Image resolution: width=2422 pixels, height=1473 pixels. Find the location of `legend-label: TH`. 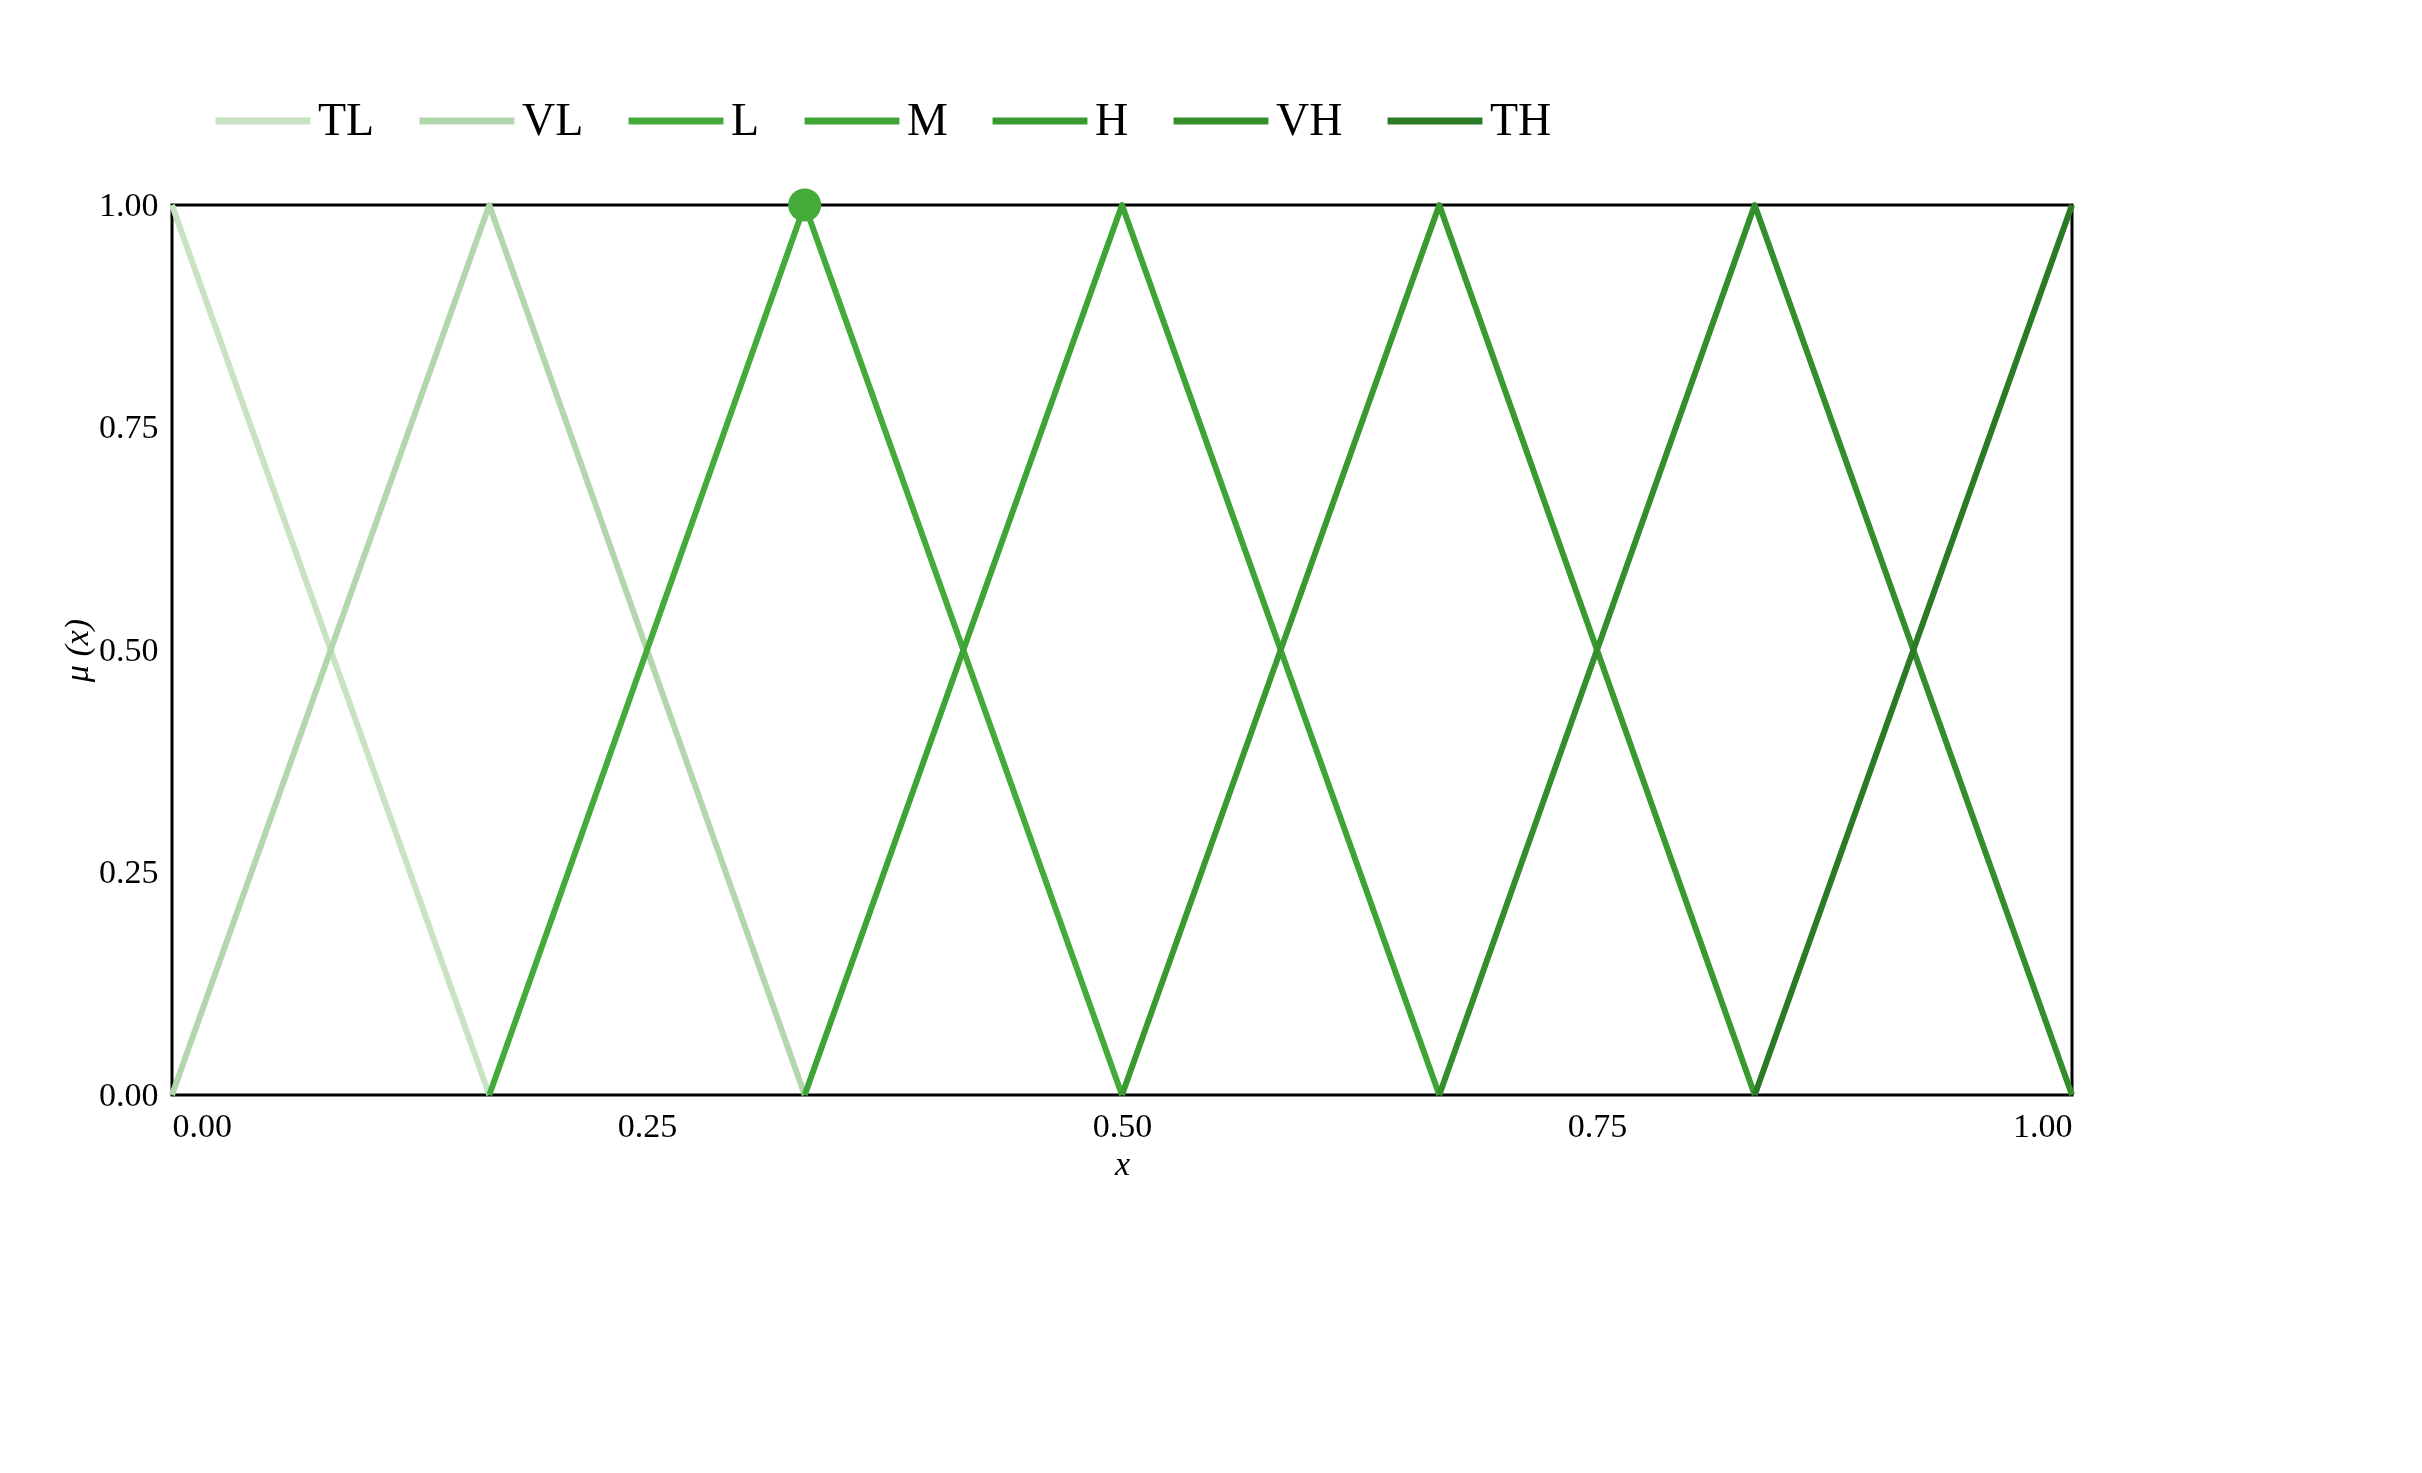

legend-label: TH is located at coordinates (1521, 119).